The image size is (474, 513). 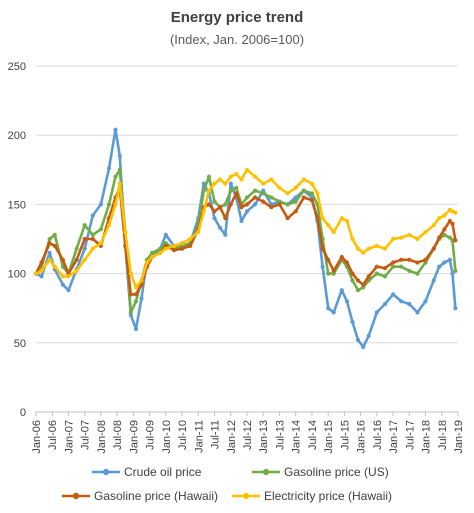 I want to click on x-tick-label: Jul-14, so click(x=313, y=435).